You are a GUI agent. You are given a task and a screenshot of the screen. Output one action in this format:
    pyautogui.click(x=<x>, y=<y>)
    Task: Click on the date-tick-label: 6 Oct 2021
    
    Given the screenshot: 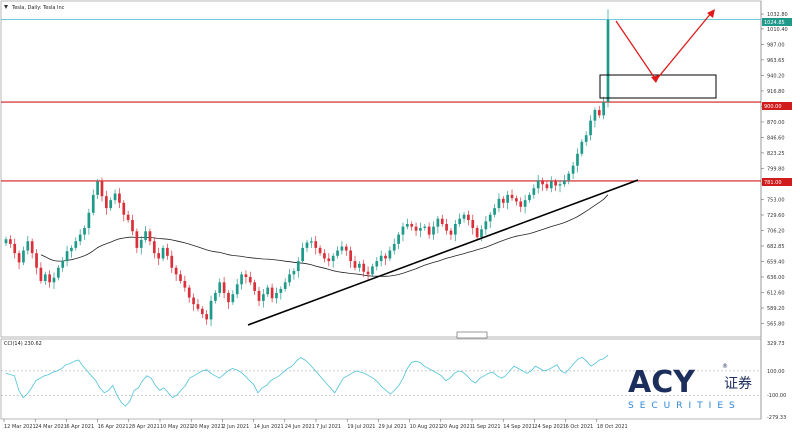 What is the action you would take?
    pyautogui.click(x=580, y=427)
    